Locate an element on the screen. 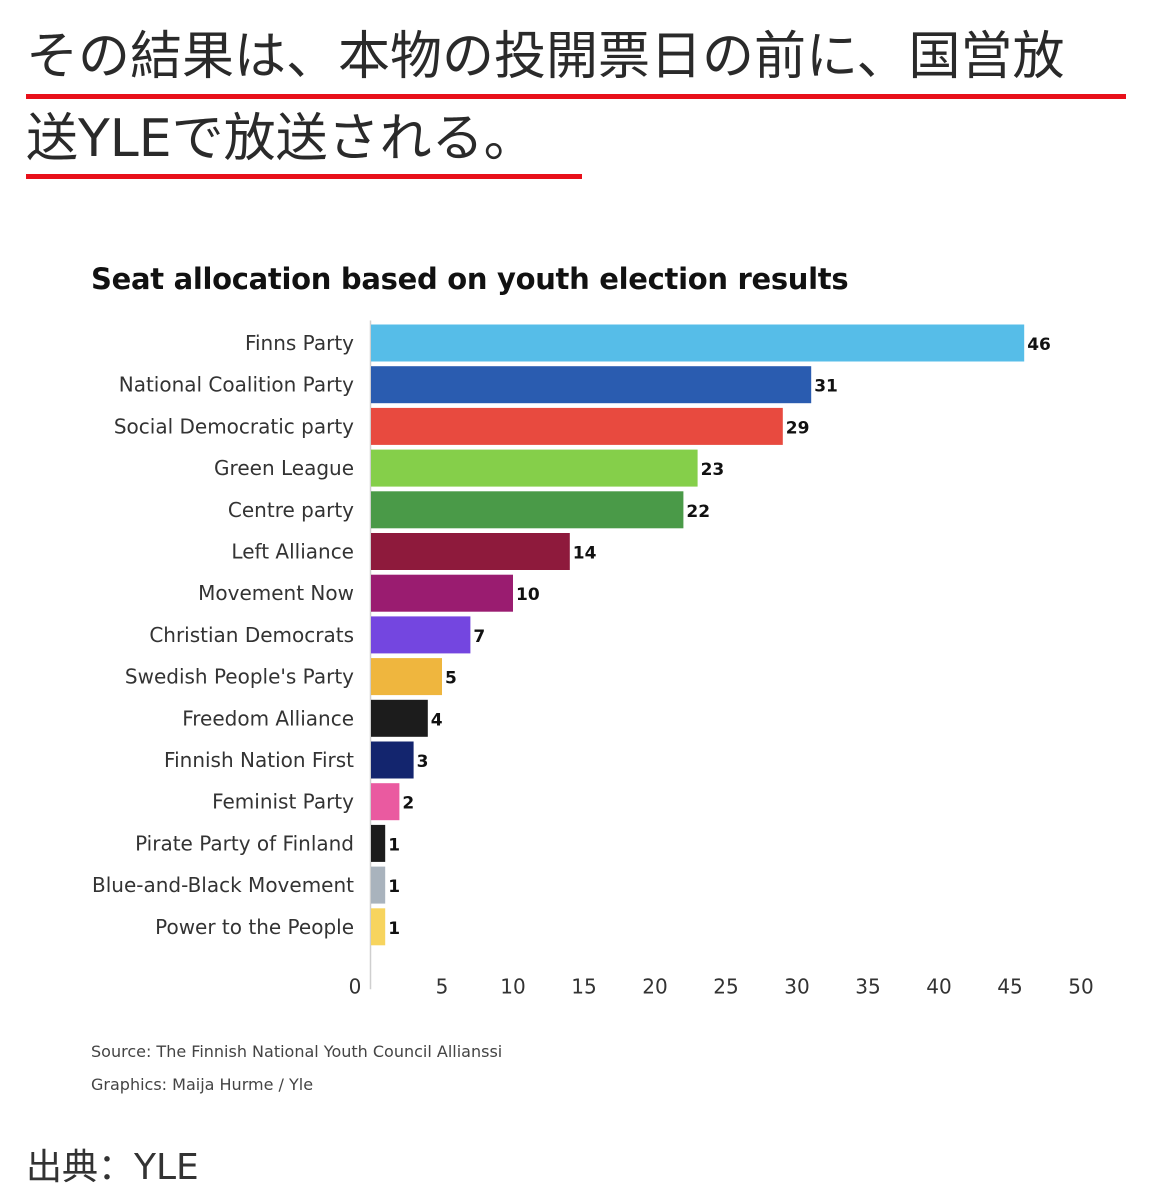  category-label: Movement Now is located at coordinates (276, 593).